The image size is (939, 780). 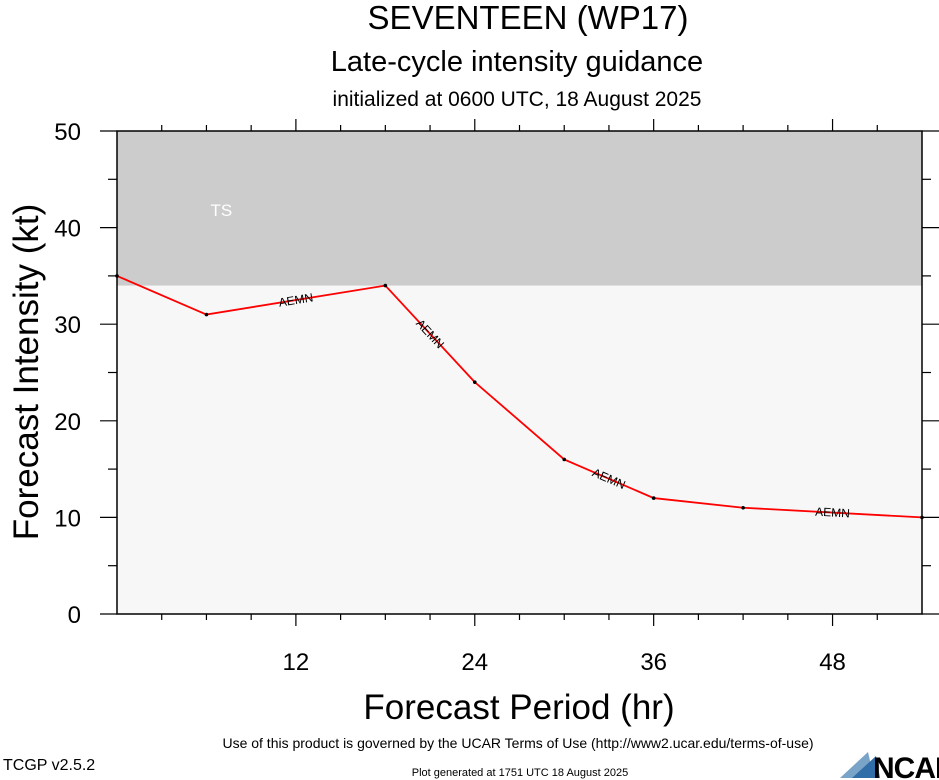 What do you see at coordinates (528, 18) in the screenshot?
I see `chart-title: SEVENTEEN (WP17)` at bounding box center [528, 18].